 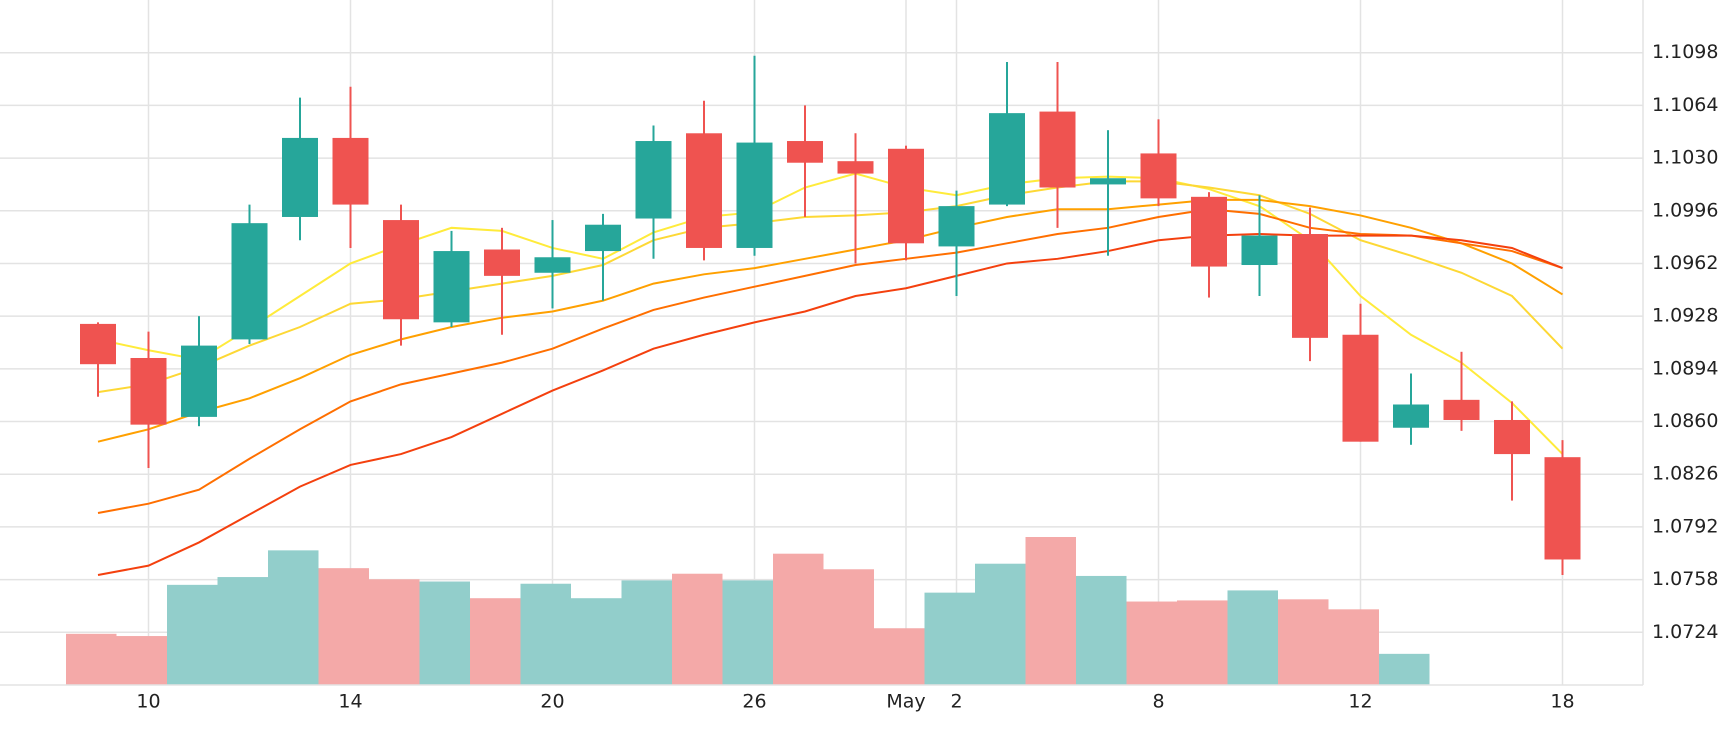 What do you see at coordinates (1685, 579) in the screenshot?
I see `y-tick-label: 1.0758` at bounding box center [1685, 579].